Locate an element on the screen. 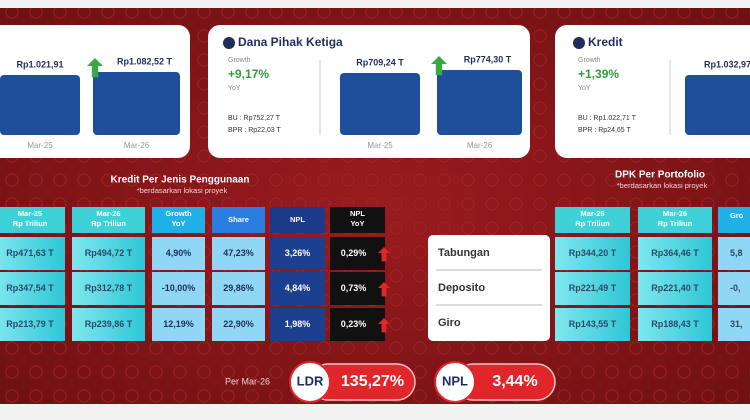 This screenshot has height=420, width=750. header-text: Gro is located at coordinates (737, 215).